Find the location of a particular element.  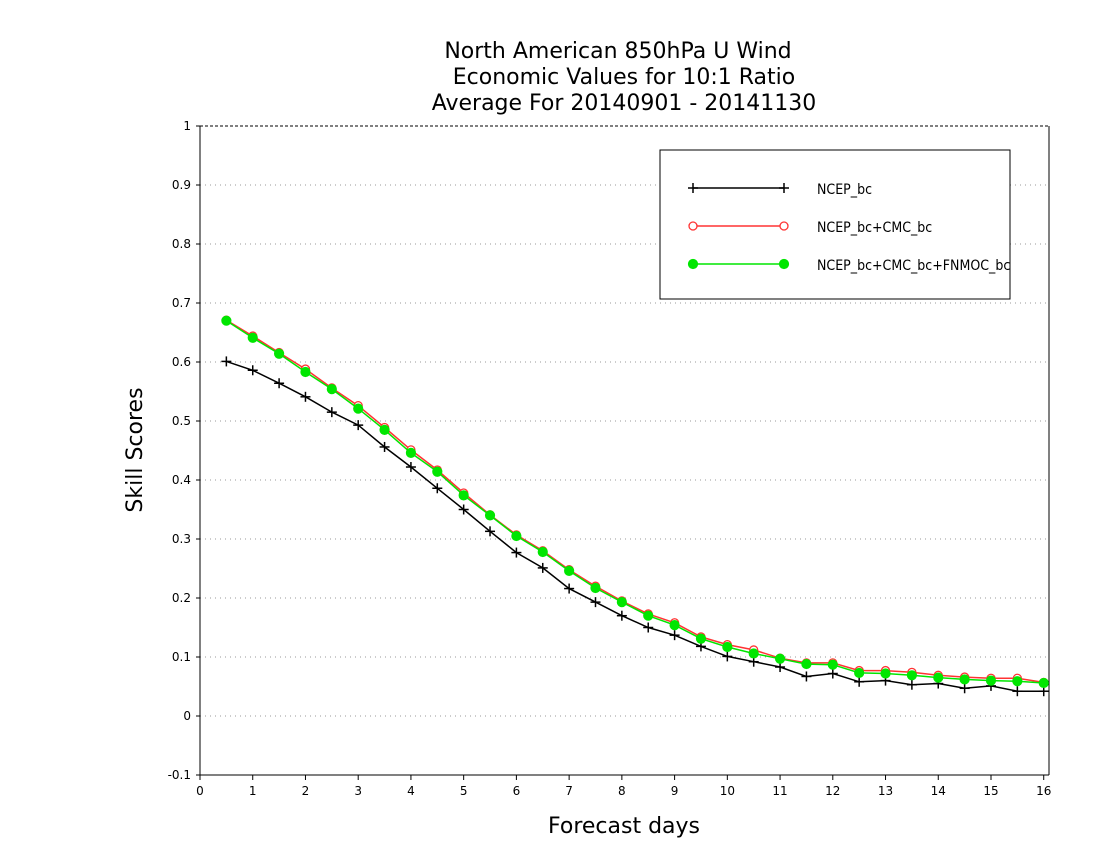

legend-marker-right-ncep-bc is located at coordinates (784, 188).